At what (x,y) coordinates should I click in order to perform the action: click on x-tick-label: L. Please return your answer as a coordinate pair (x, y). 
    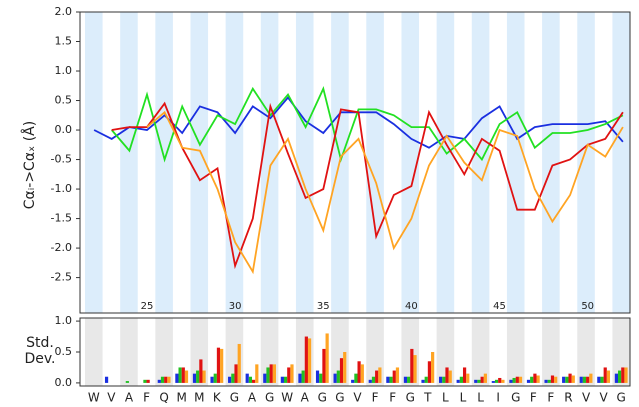
    Looking at the image, I should click on (463, 398).